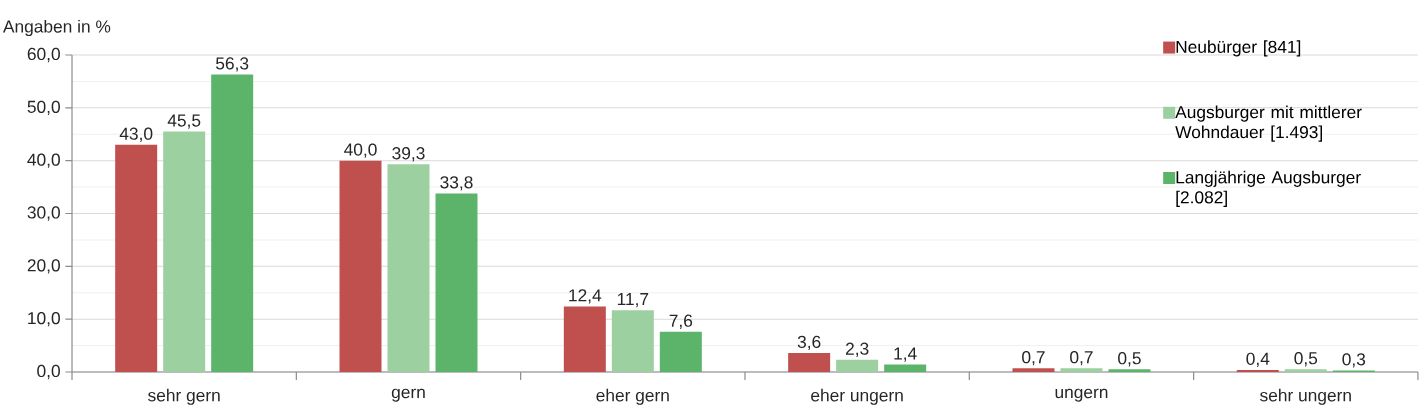  I want to click on data-label: 2,3, so click(857, 349).